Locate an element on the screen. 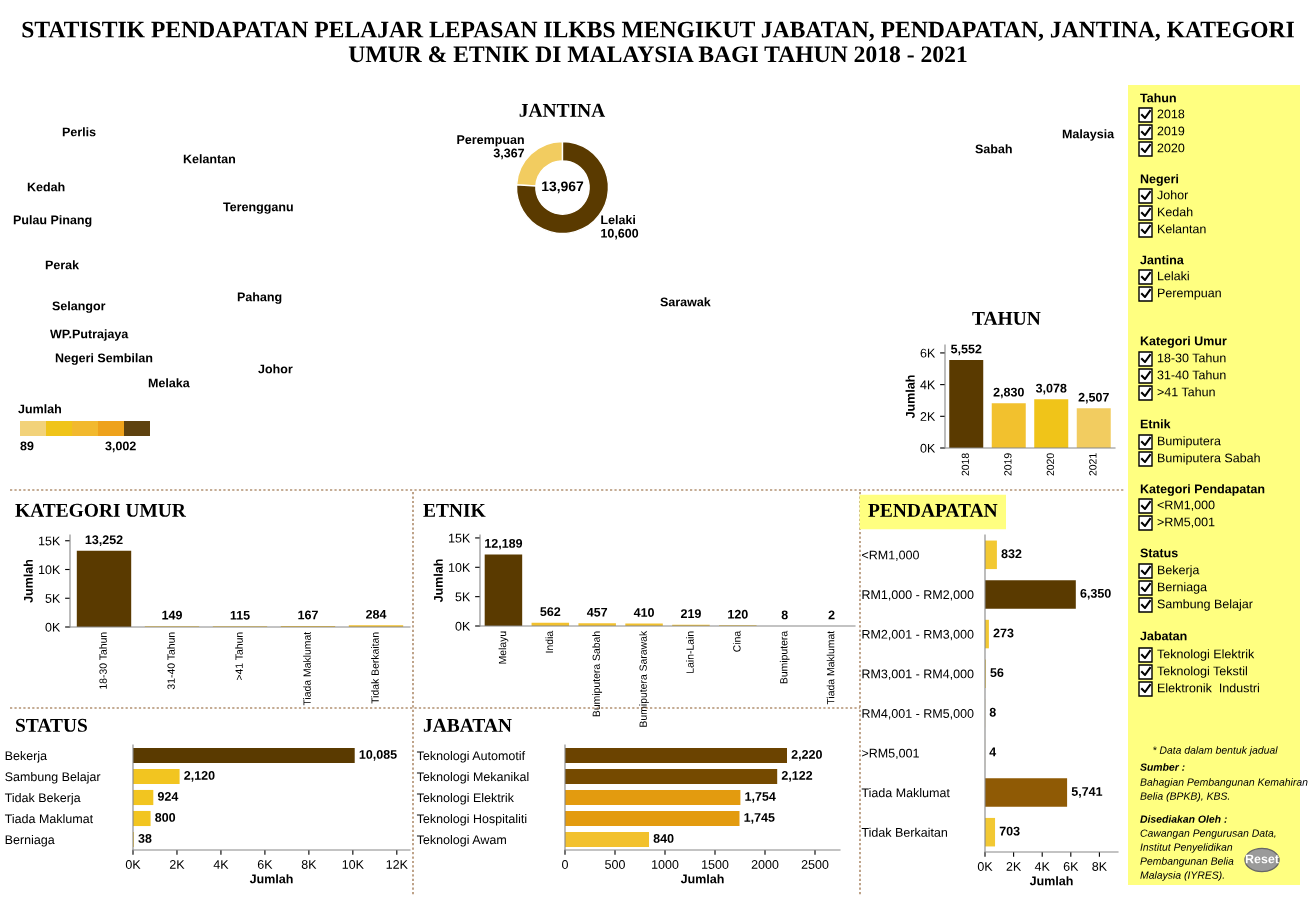 The height and width of the screenshot is (900, 1316). text: Negeri is located at coordinates (1159, 180).